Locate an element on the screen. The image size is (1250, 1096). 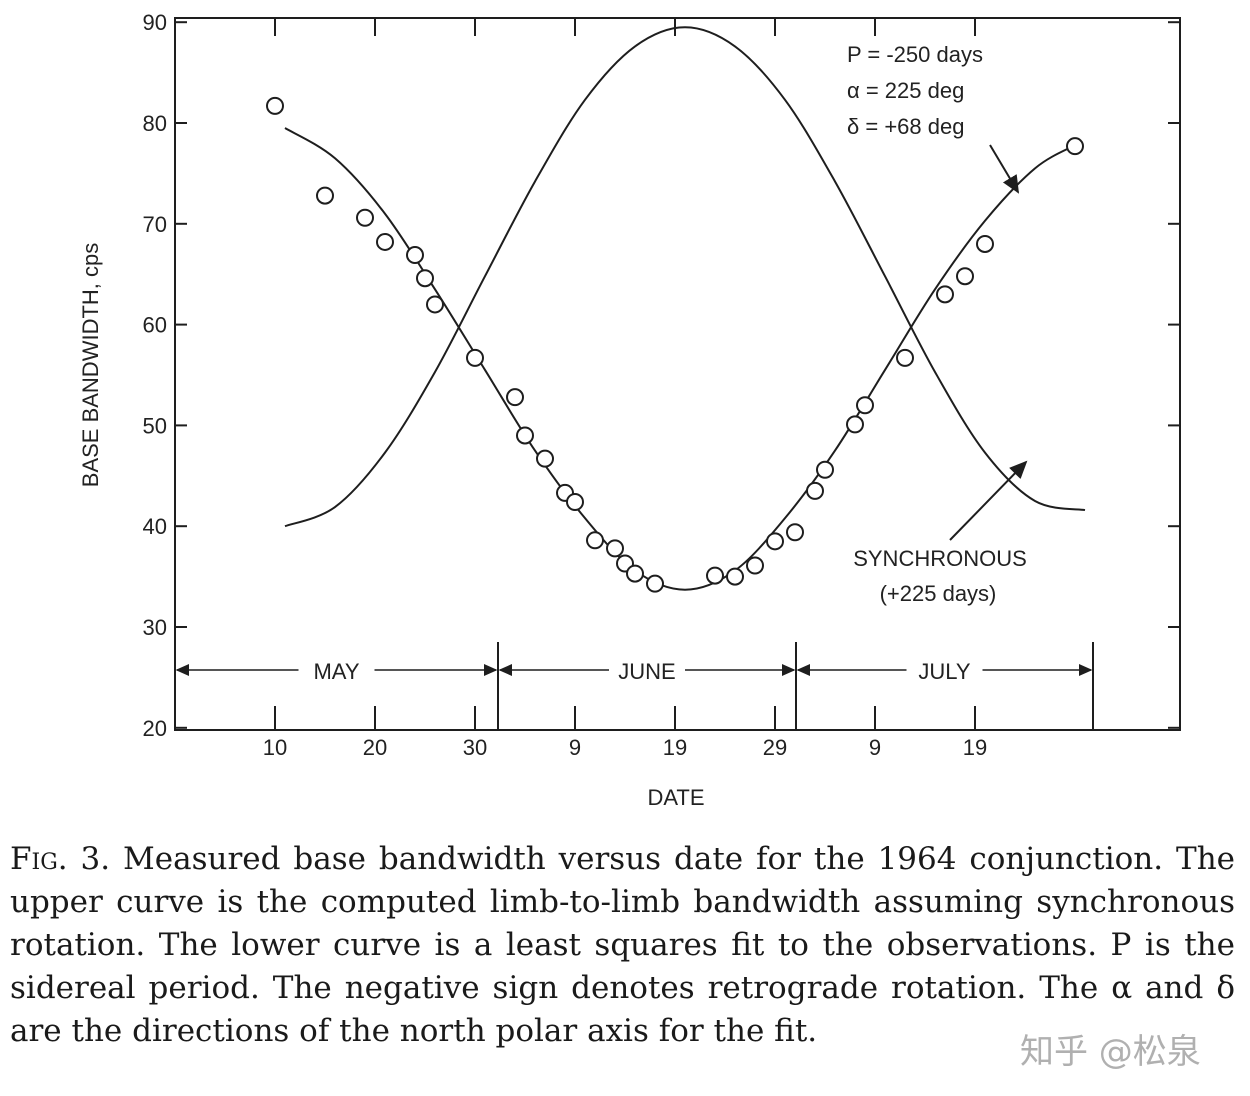
figure-number: Fig. 3. is located at coordinates (60, 859).